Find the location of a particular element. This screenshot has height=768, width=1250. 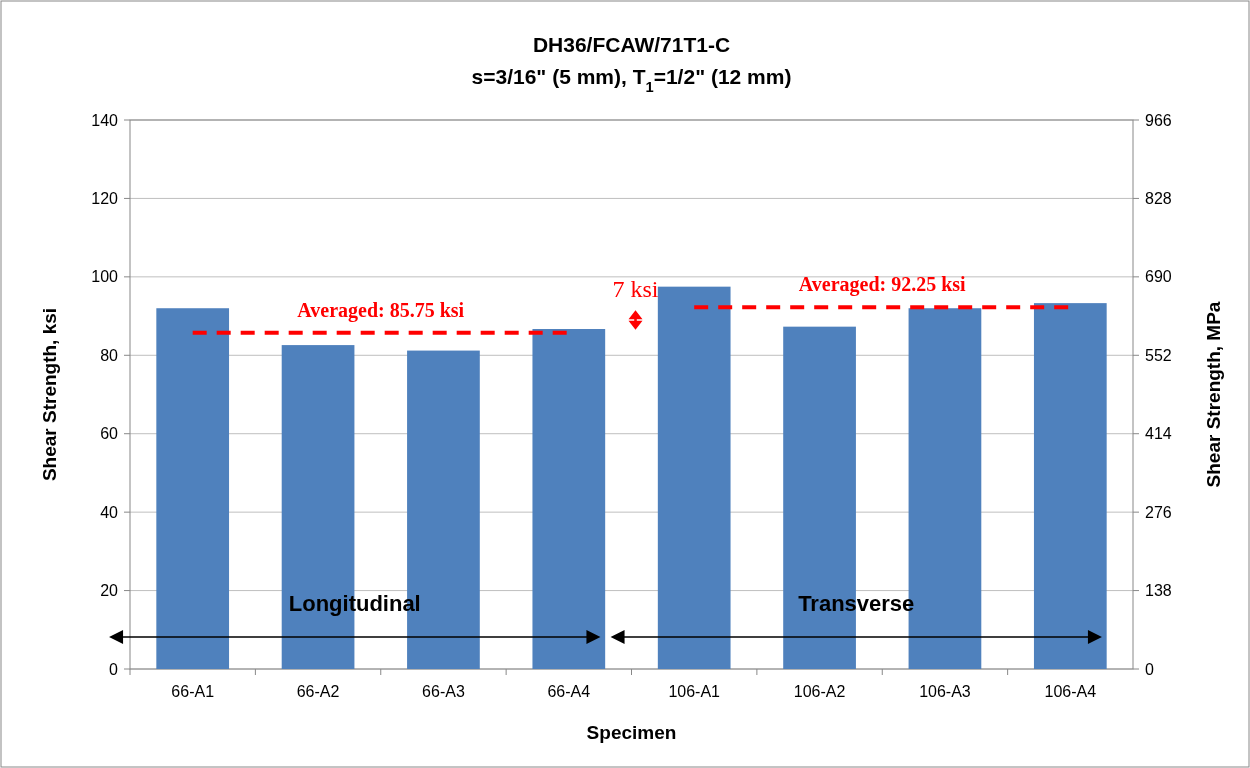

y2-tick-label: 966 is located at coordinates (1158, 120).